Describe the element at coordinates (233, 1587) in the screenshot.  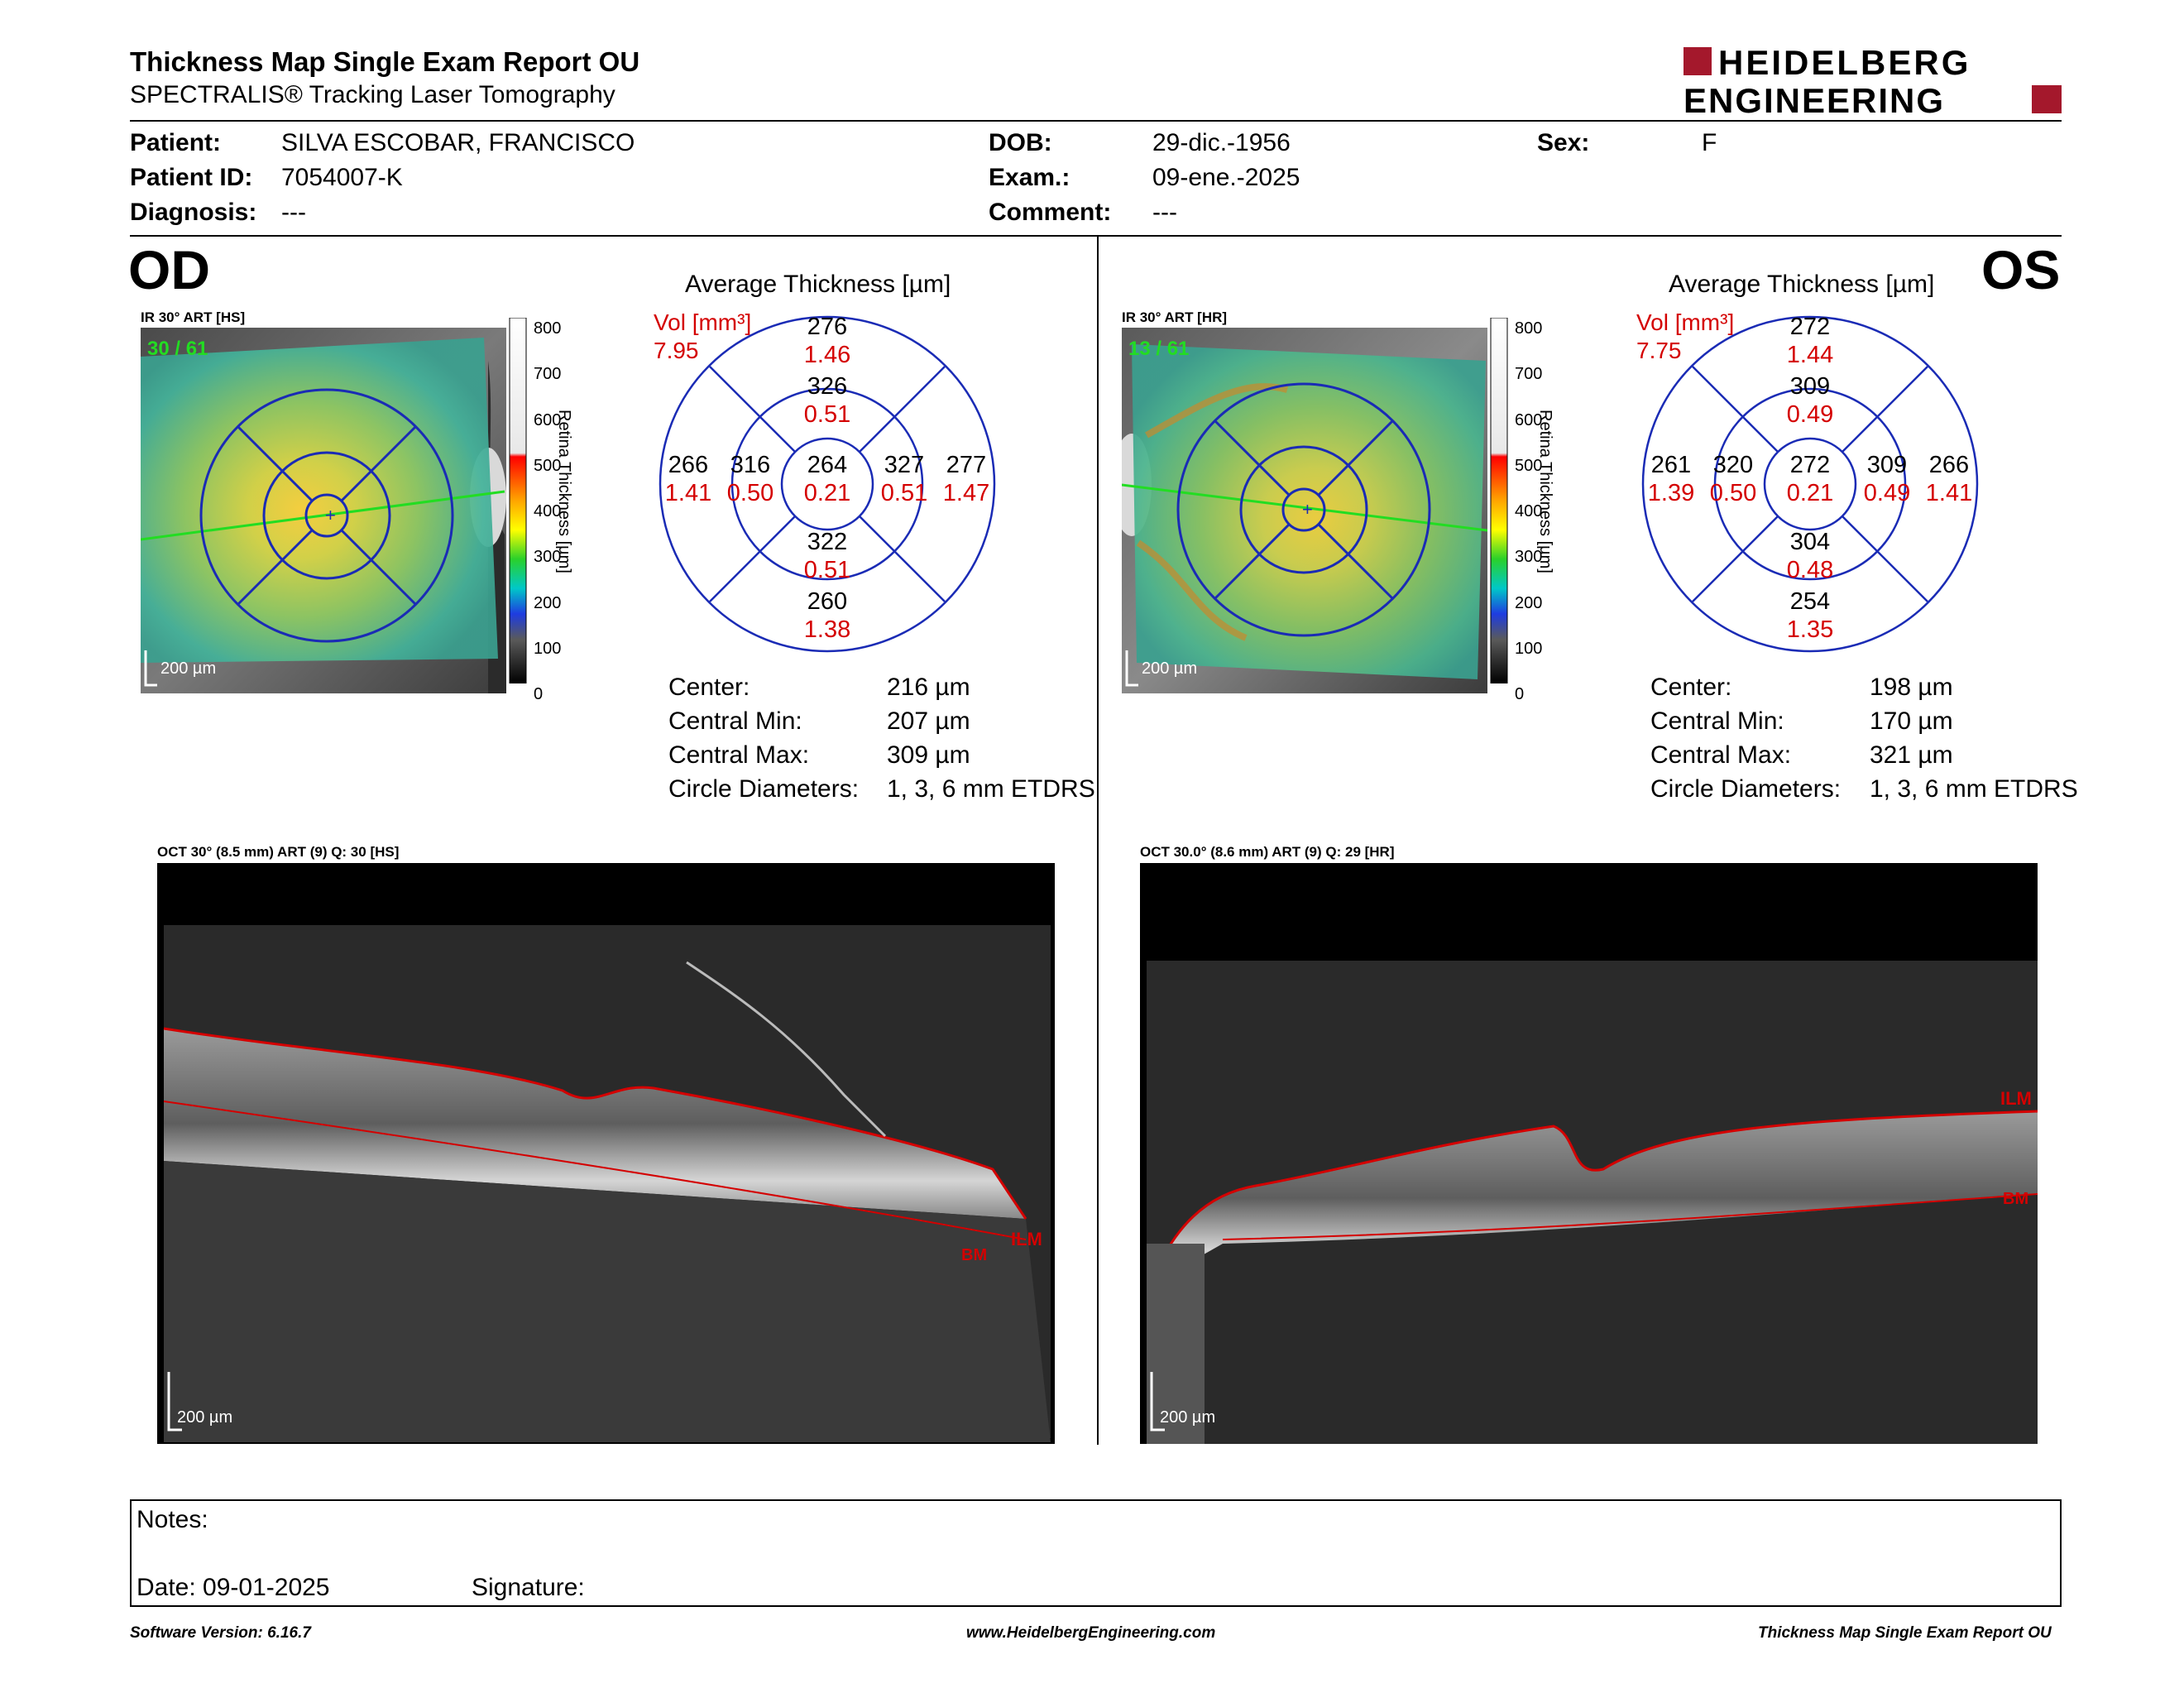
I see `date-label: Date: 09-01-2025` at that location.